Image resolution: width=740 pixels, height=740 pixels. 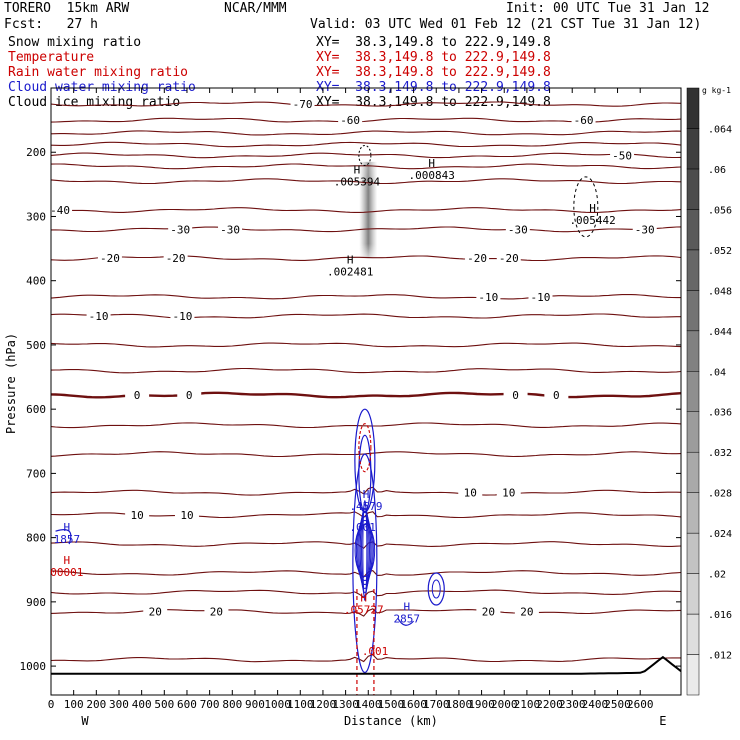 What do you see at coordinates (717, 170) in the screenshot?
I see `colorbar-tick-label: .06` at bounding box center [717, 170].